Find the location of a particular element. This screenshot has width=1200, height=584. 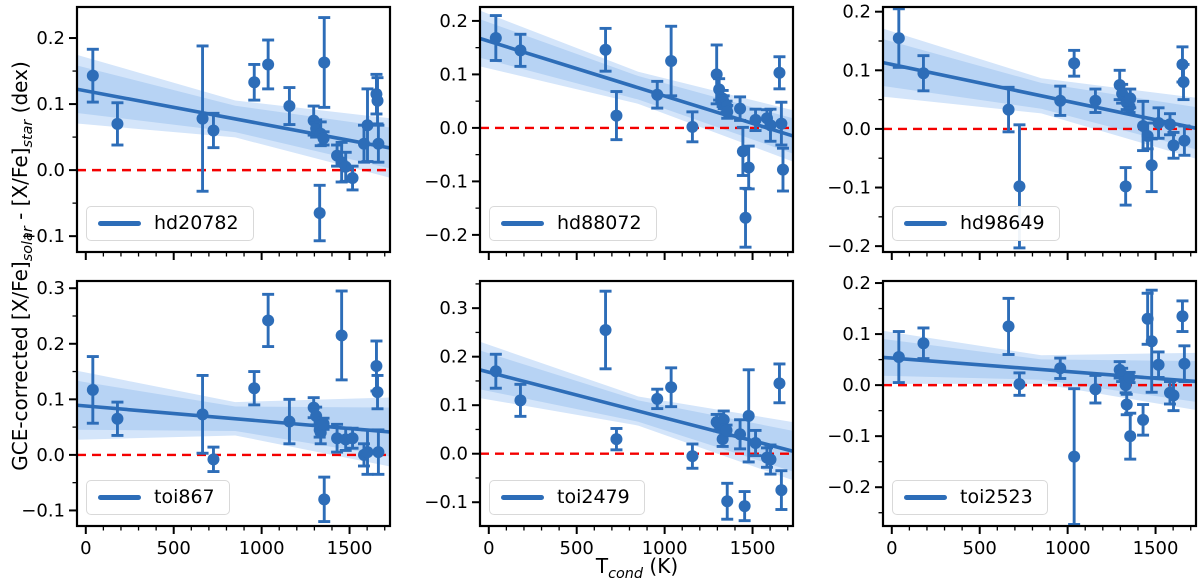

legend-box-toi2479: toi2479 is located at coordinates (567, 497).